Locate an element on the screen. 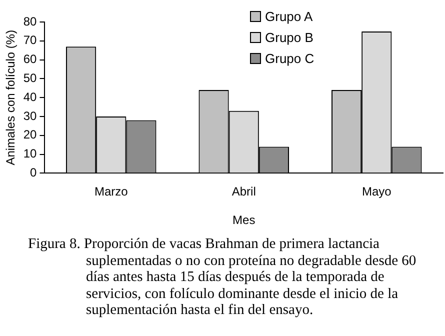 The width and height of the screenshot is (445, 336). x-tick-label: Marzo is located at coordinates (111, 191).